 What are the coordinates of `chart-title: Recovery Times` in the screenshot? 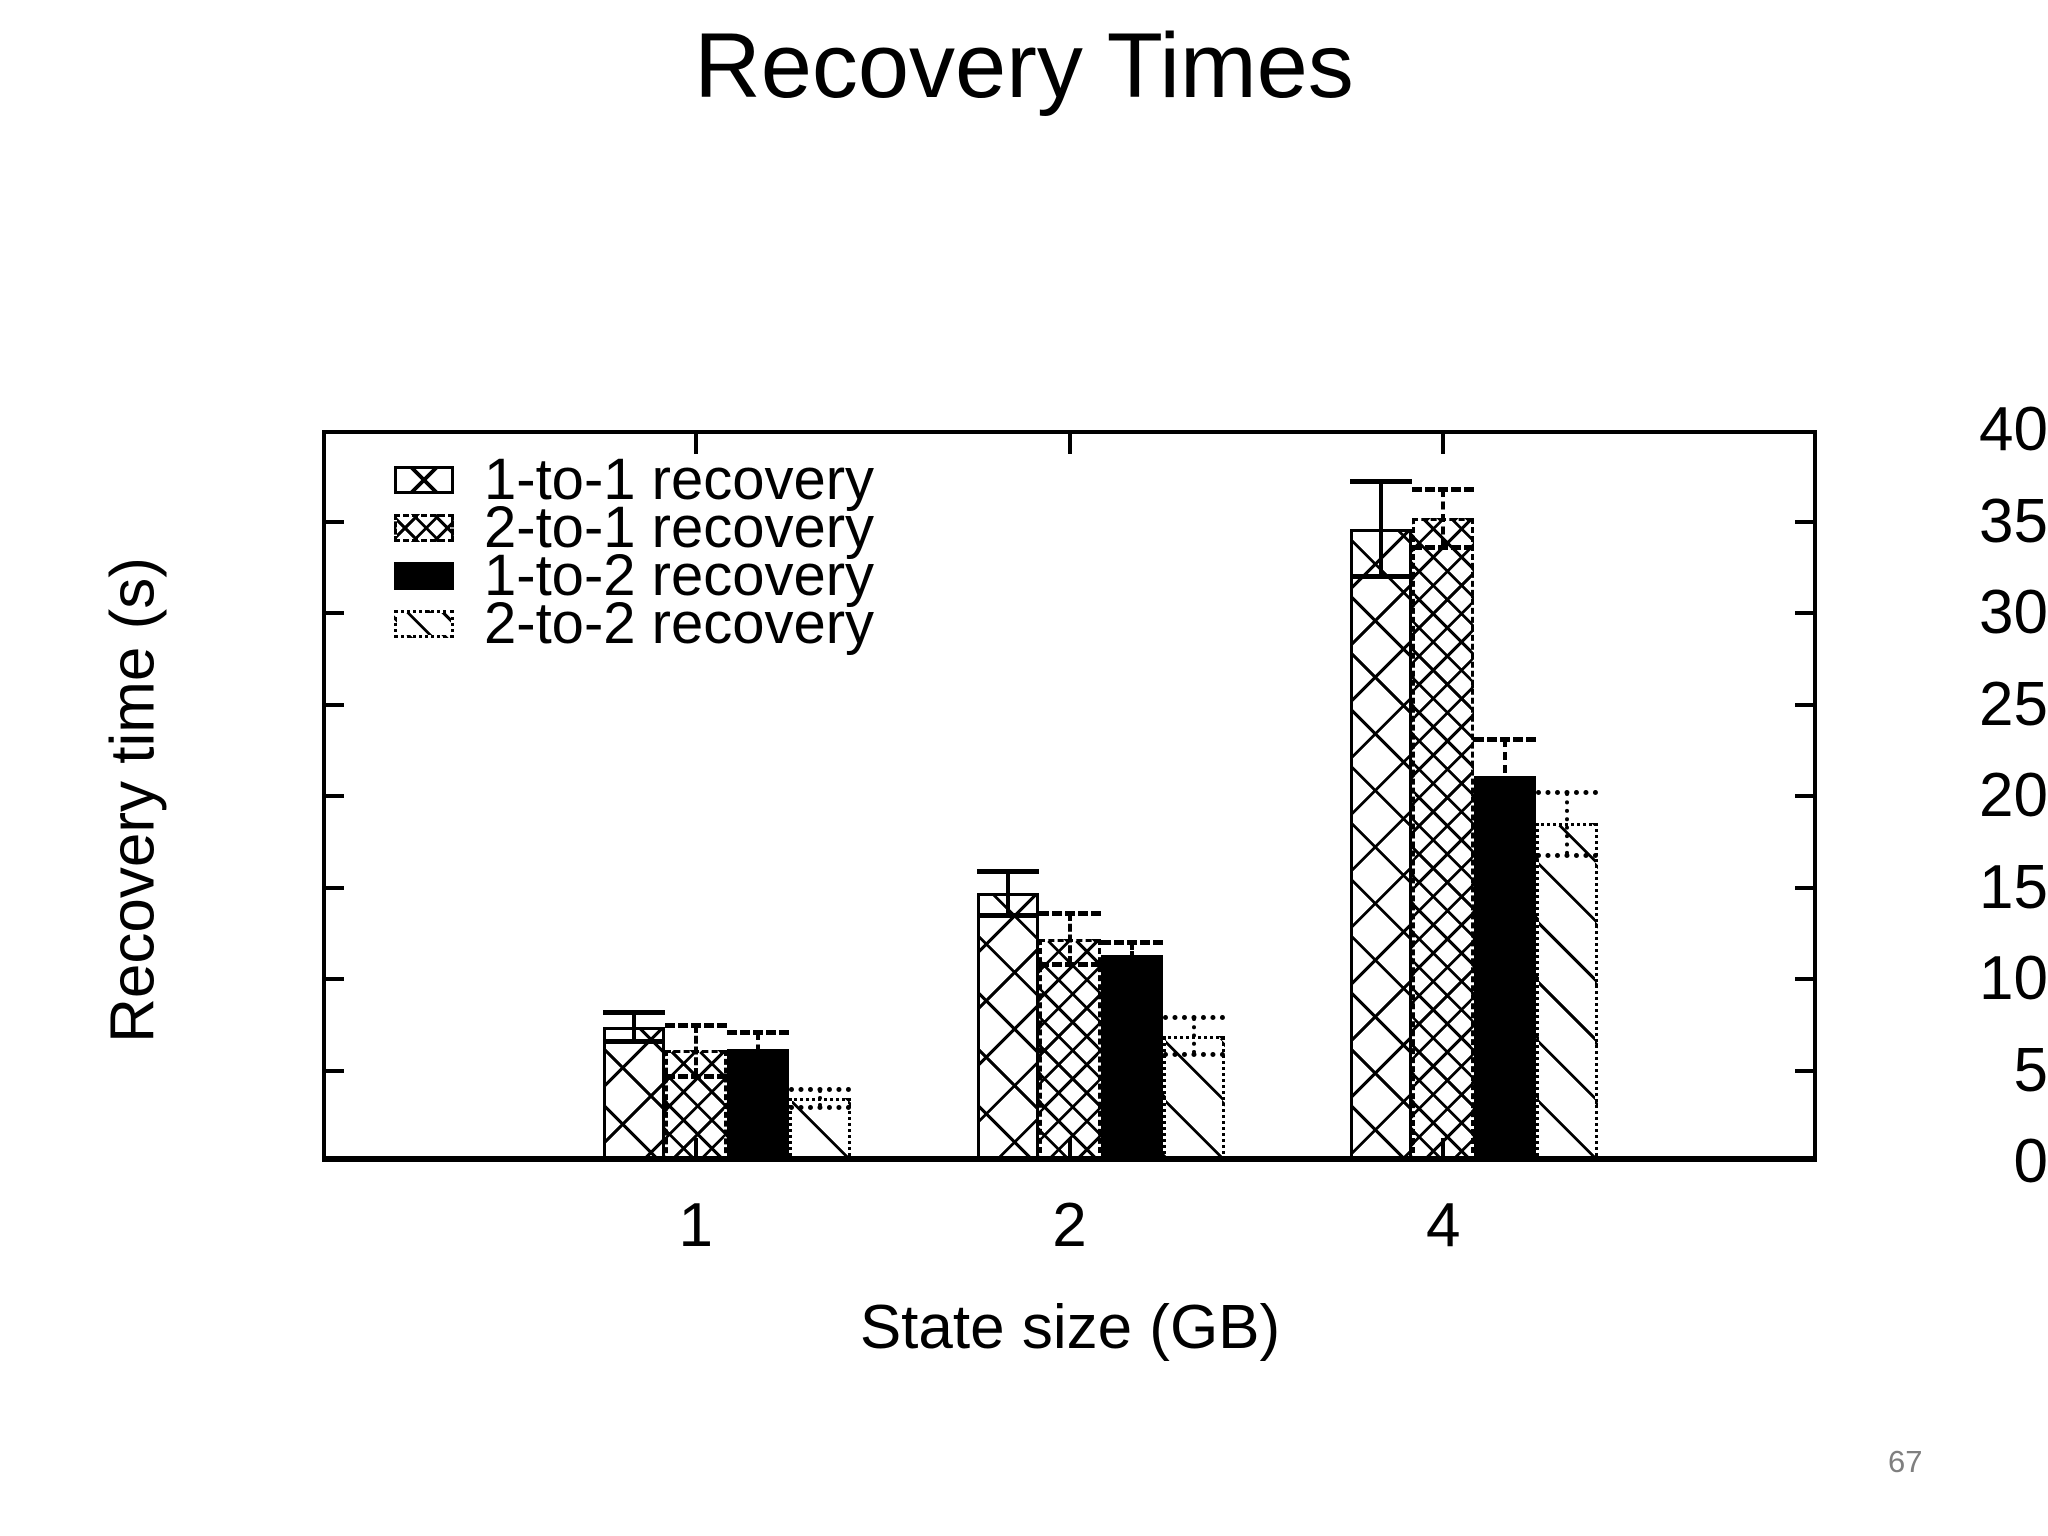 It's located at (1024, 66).